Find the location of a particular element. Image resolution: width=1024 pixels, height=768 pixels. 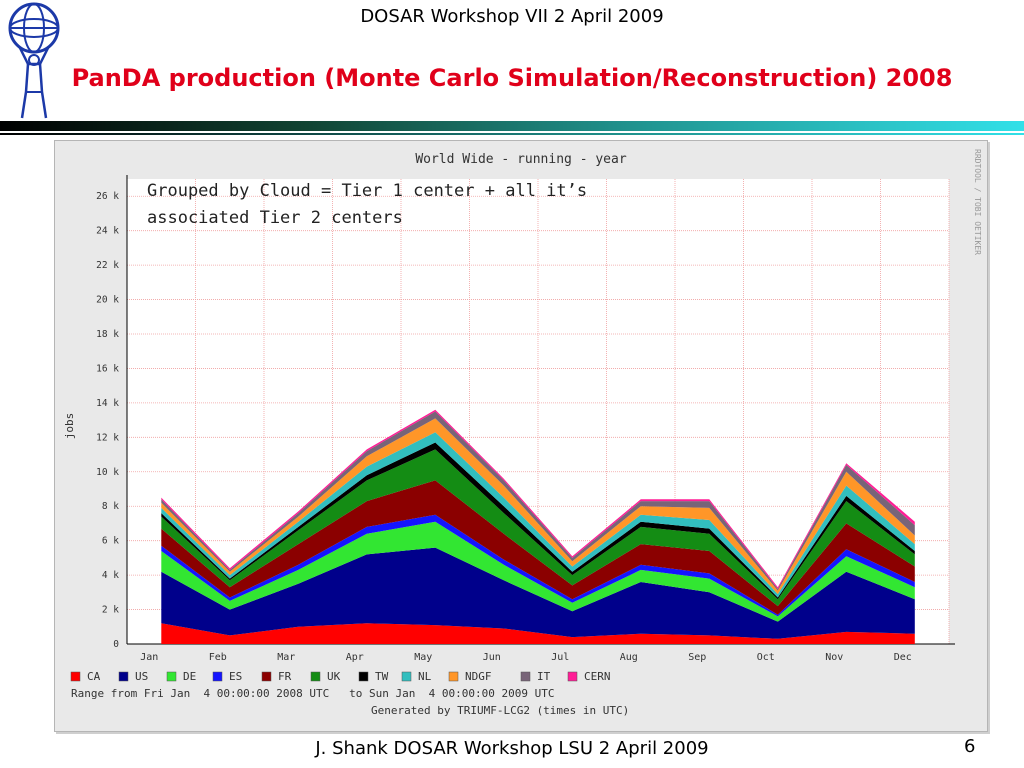

y-tick-label: 26 k is located at coordinates (107, 196).